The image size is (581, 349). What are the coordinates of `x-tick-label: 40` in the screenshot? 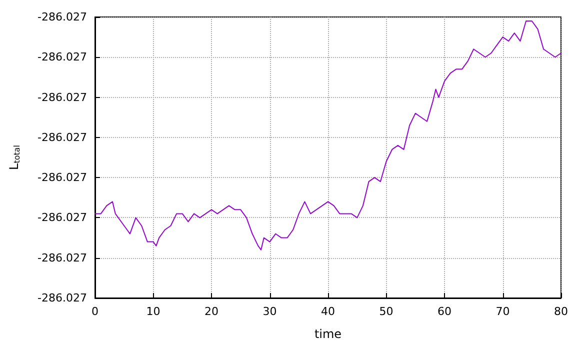 It's located at (328, 311).